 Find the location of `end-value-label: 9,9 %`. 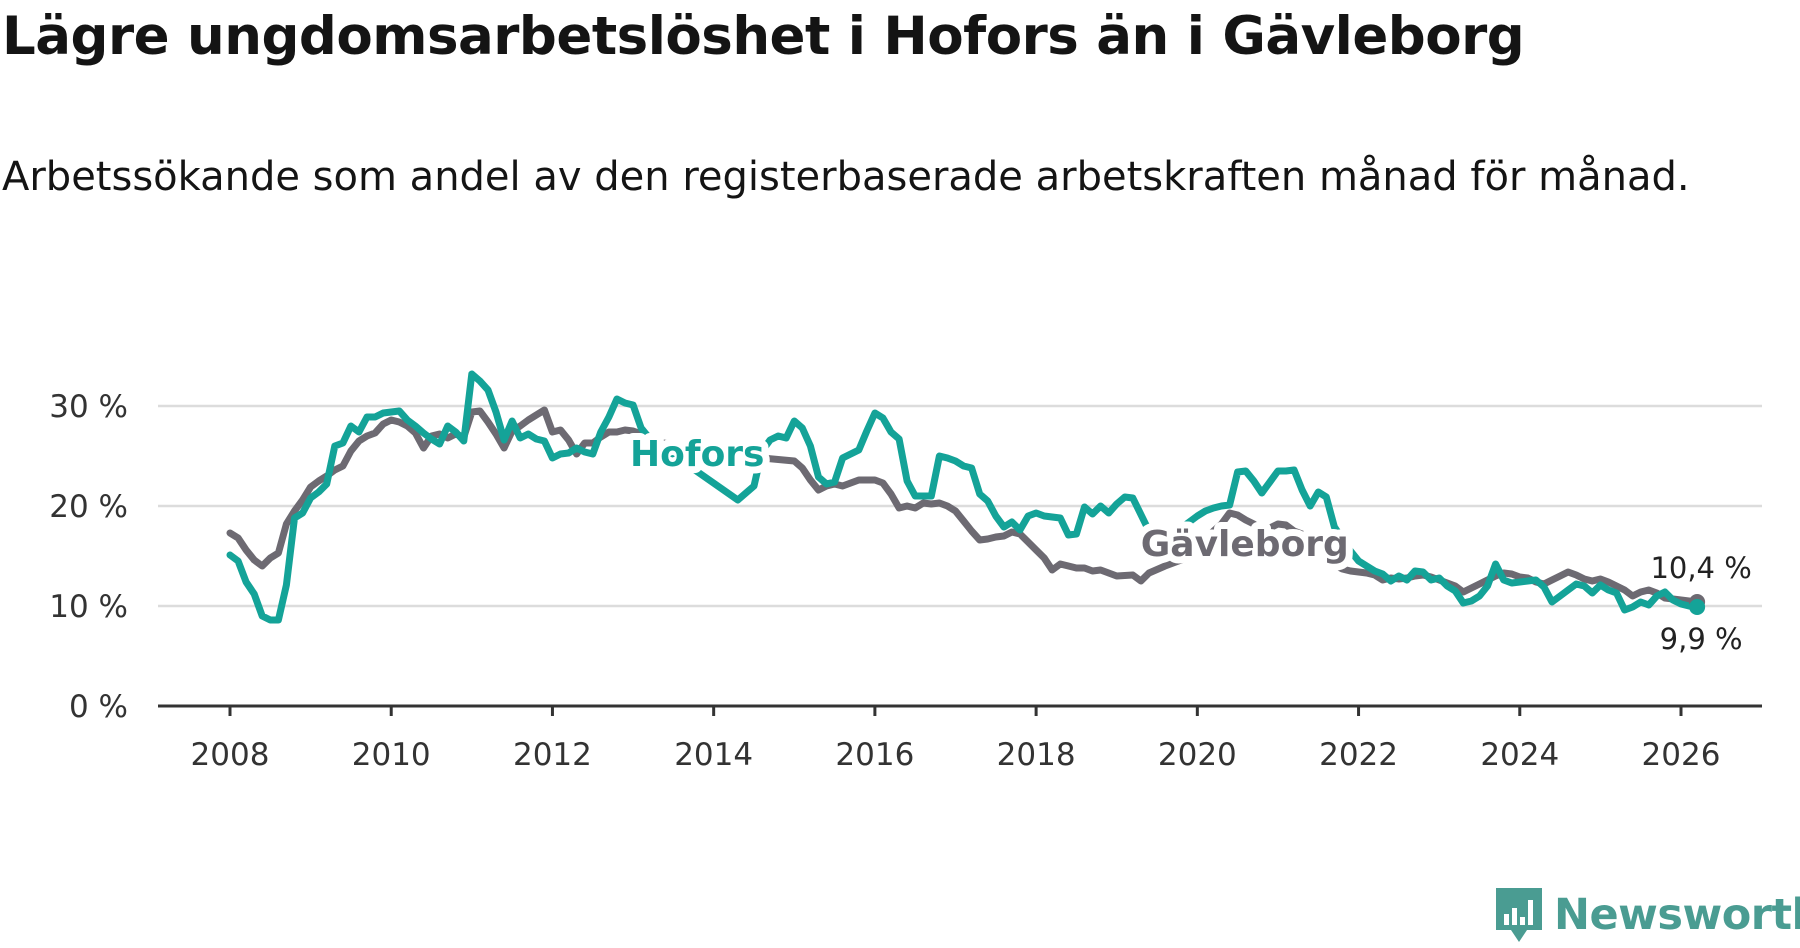

end-value-label: 9,9 % is located at coordinates (1701, 639).